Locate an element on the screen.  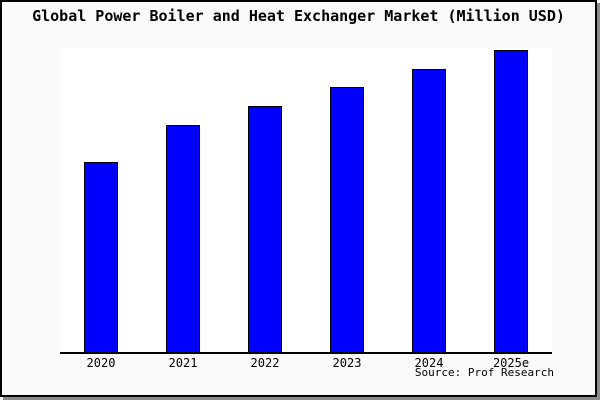
bar-2024 is located at coordinates (429, 210).